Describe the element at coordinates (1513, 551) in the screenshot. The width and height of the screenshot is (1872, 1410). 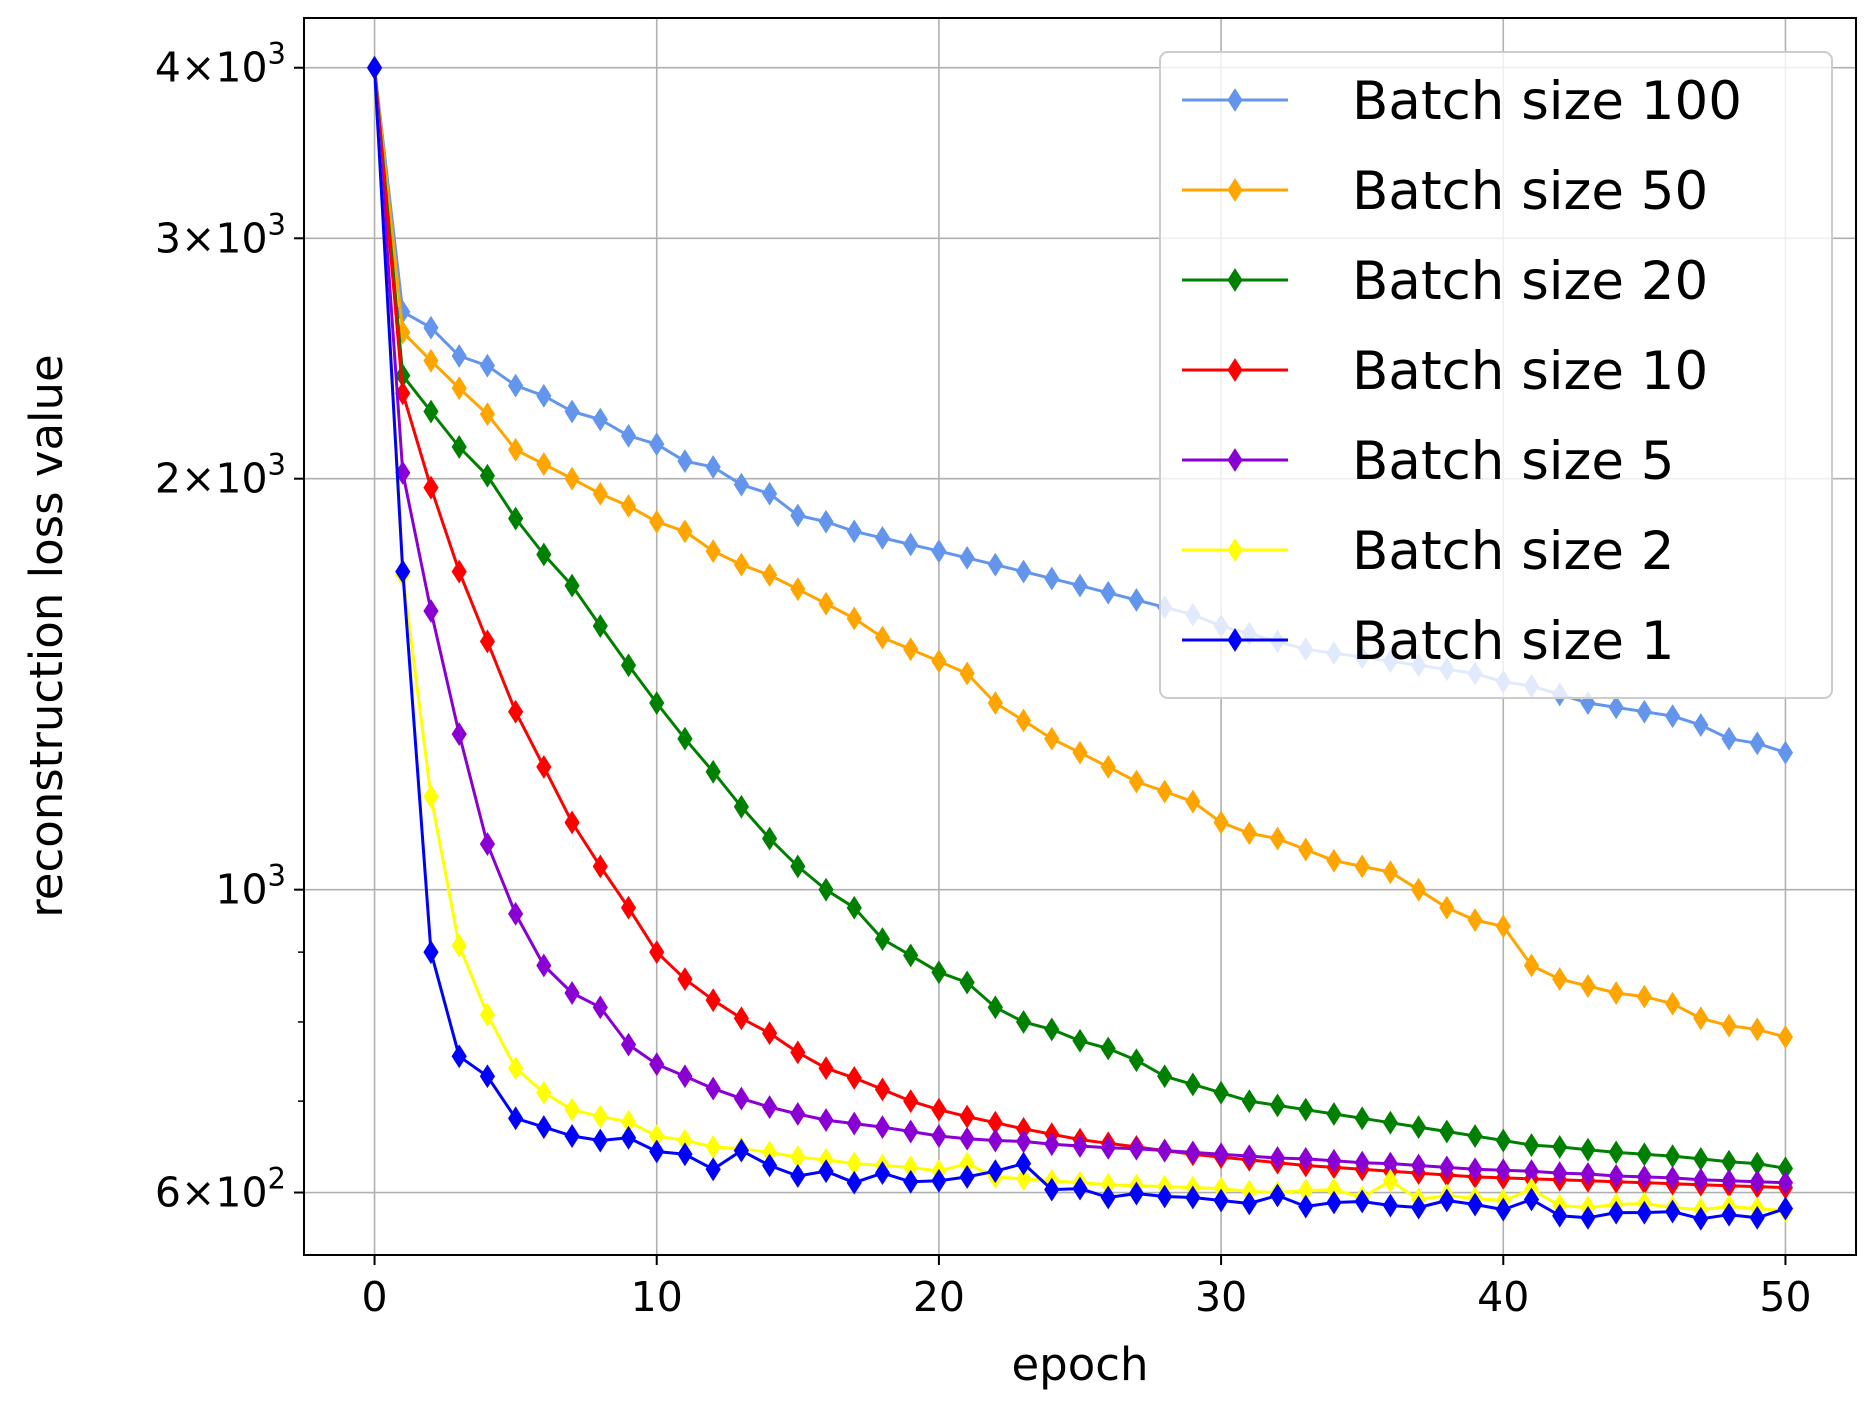
I see `legend-label: Batch size 2` at that location.